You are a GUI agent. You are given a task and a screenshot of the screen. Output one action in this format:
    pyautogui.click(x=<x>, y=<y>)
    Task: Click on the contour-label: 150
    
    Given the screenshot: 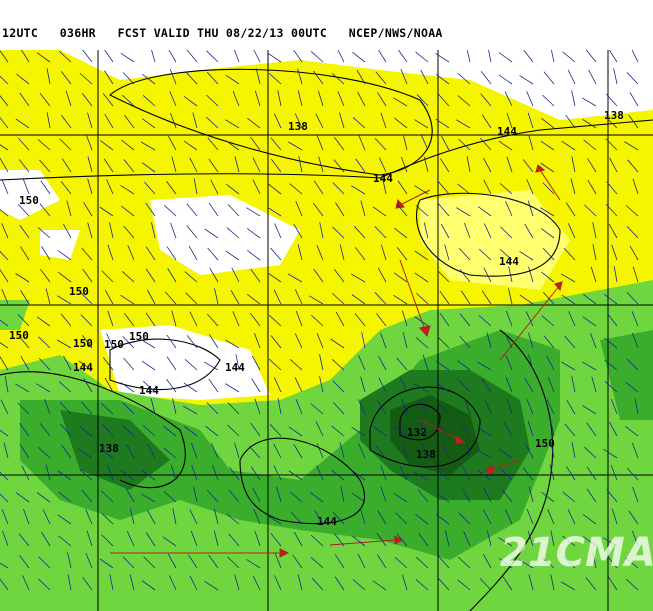 What is the action you would take?
    pyautogui.click(x=114, y=344)
    